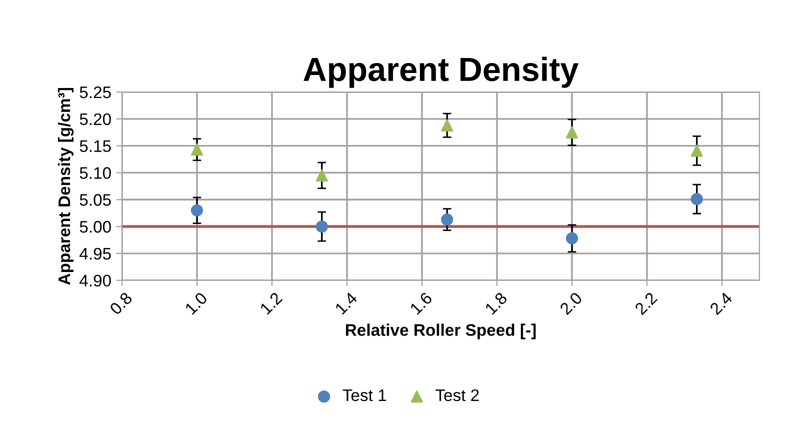 The image size is (787, 428). What do you see at coordinates (196, 303) in the screenshot?
I see `x-tick-label: 1.0` at bounding box center [196, 303].